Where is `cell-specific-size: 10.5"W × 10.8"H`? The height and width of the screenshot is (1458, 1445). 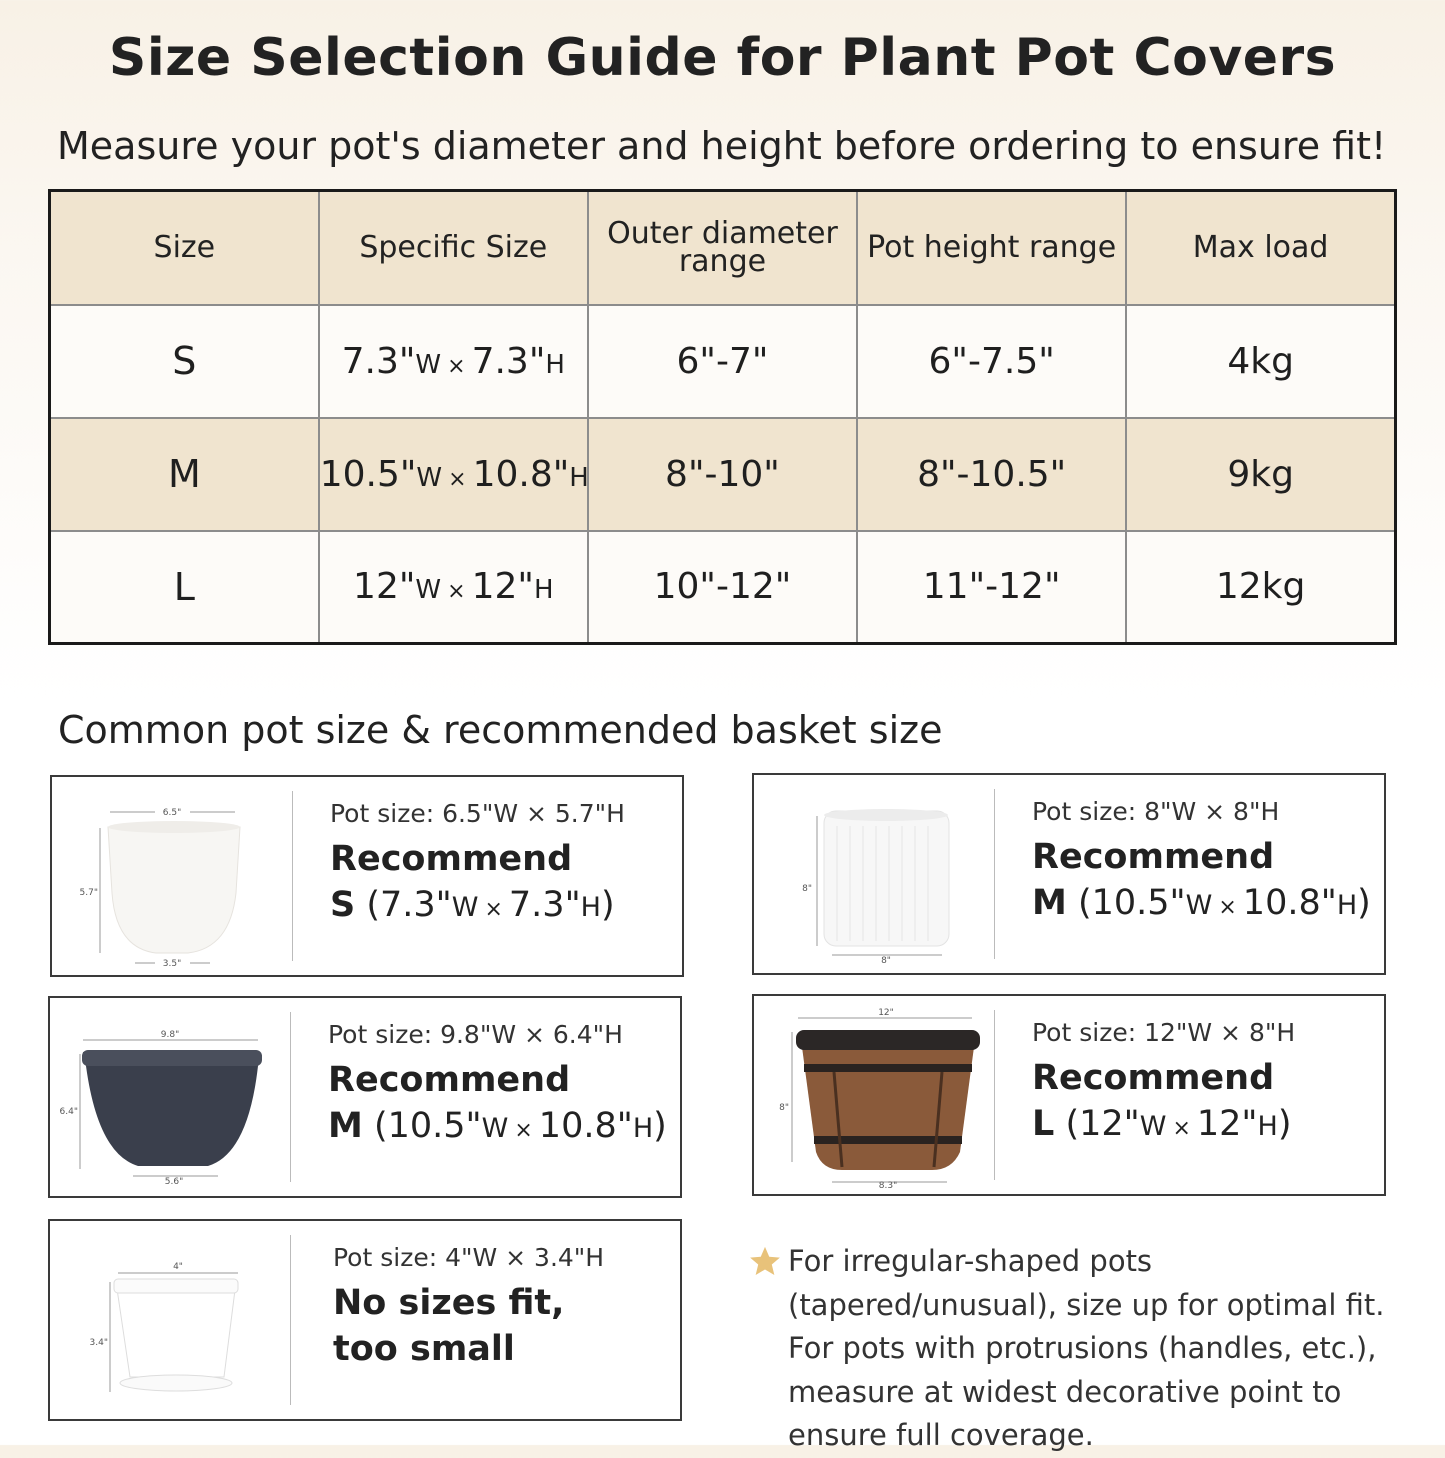
cell-specific-size: 10.5"W × 10.8"H is located at coordinates (453, 474).